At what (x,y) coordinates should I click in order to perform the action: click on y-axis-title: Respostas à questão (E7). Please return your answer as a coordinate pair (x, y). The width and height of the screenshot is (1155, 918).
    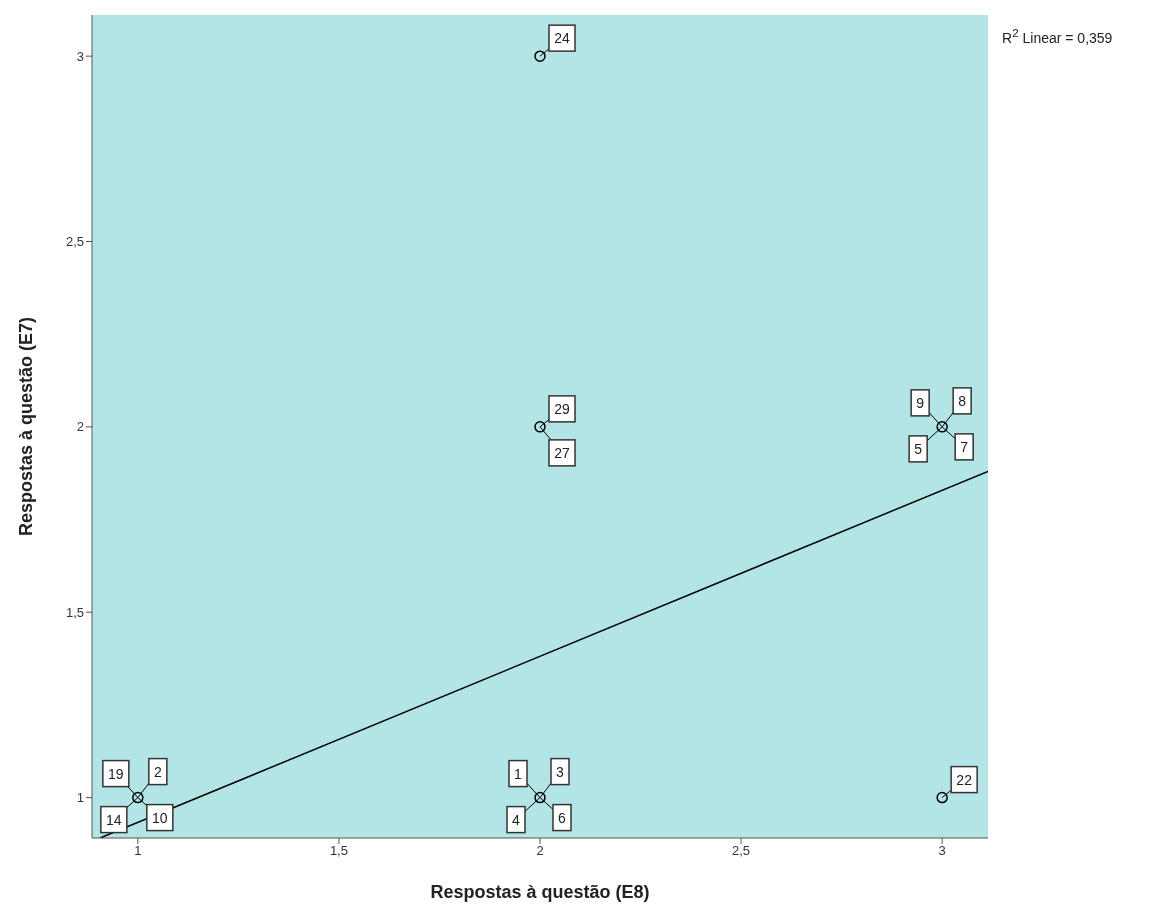
    Looking at the image, I should click on (26, 426).